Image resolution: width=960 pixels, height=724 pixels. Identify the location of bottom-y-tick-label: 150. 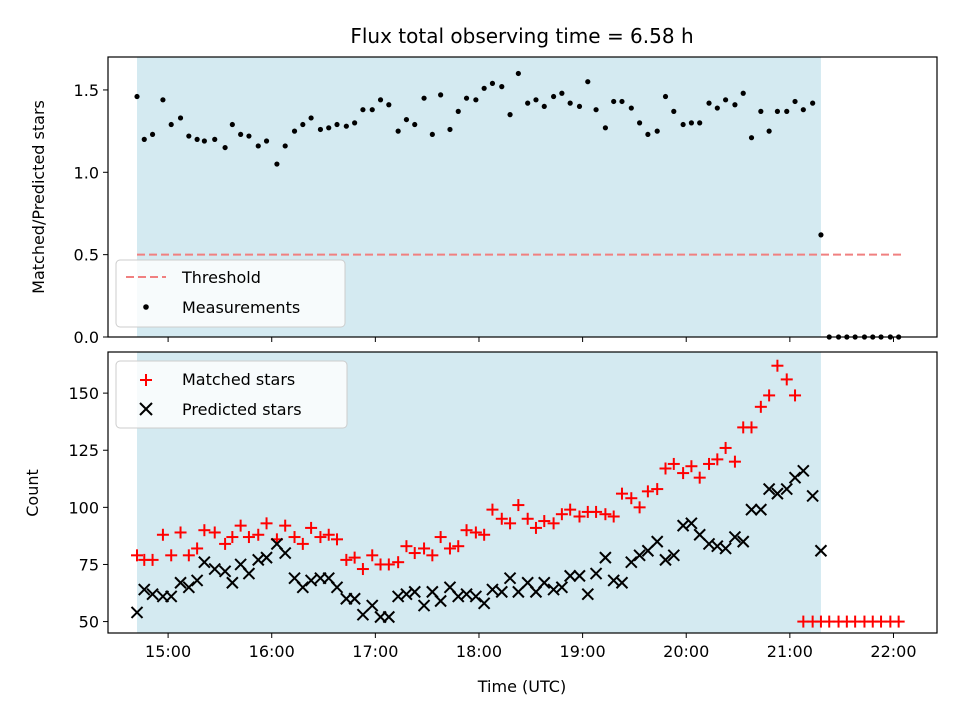
(83, 393).